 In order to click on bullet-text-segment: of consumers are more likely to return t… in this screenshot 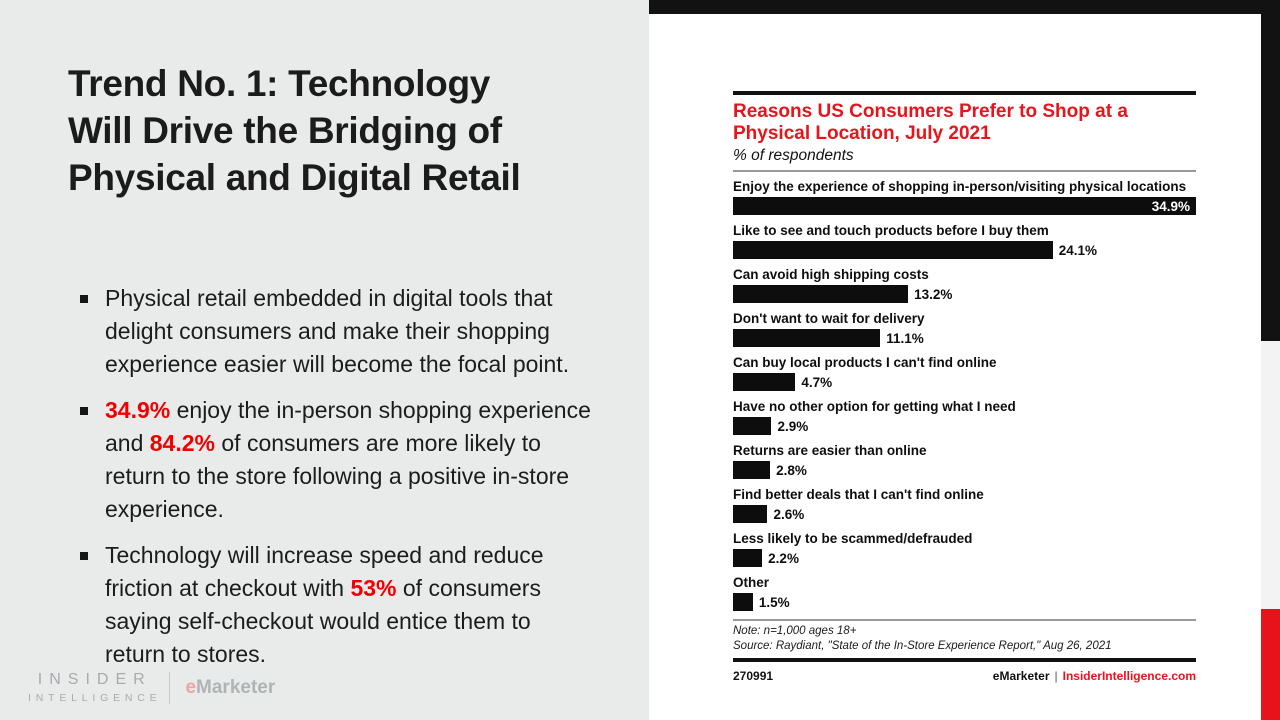, I will do `click(337, 476)`.